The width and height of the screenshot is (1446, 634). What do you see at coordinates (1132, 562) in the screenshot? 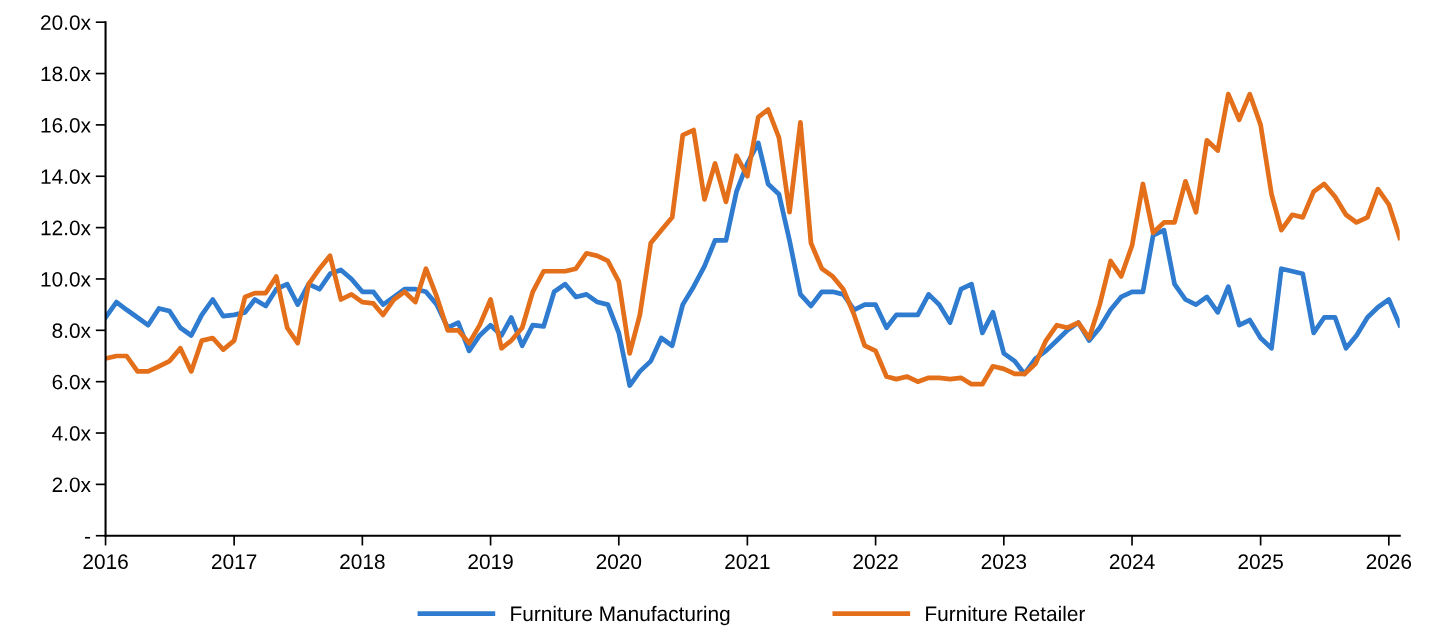
I see `x-tick-label: 2024` at bounding box center [1132, 562].